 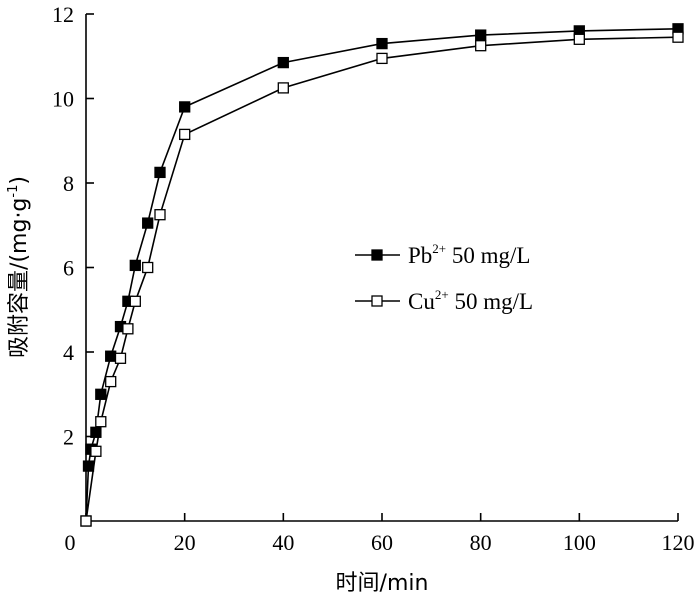 I want to click on legend-label-cu: Cu2+ 50 mg/L, so click(x=470, y=300).